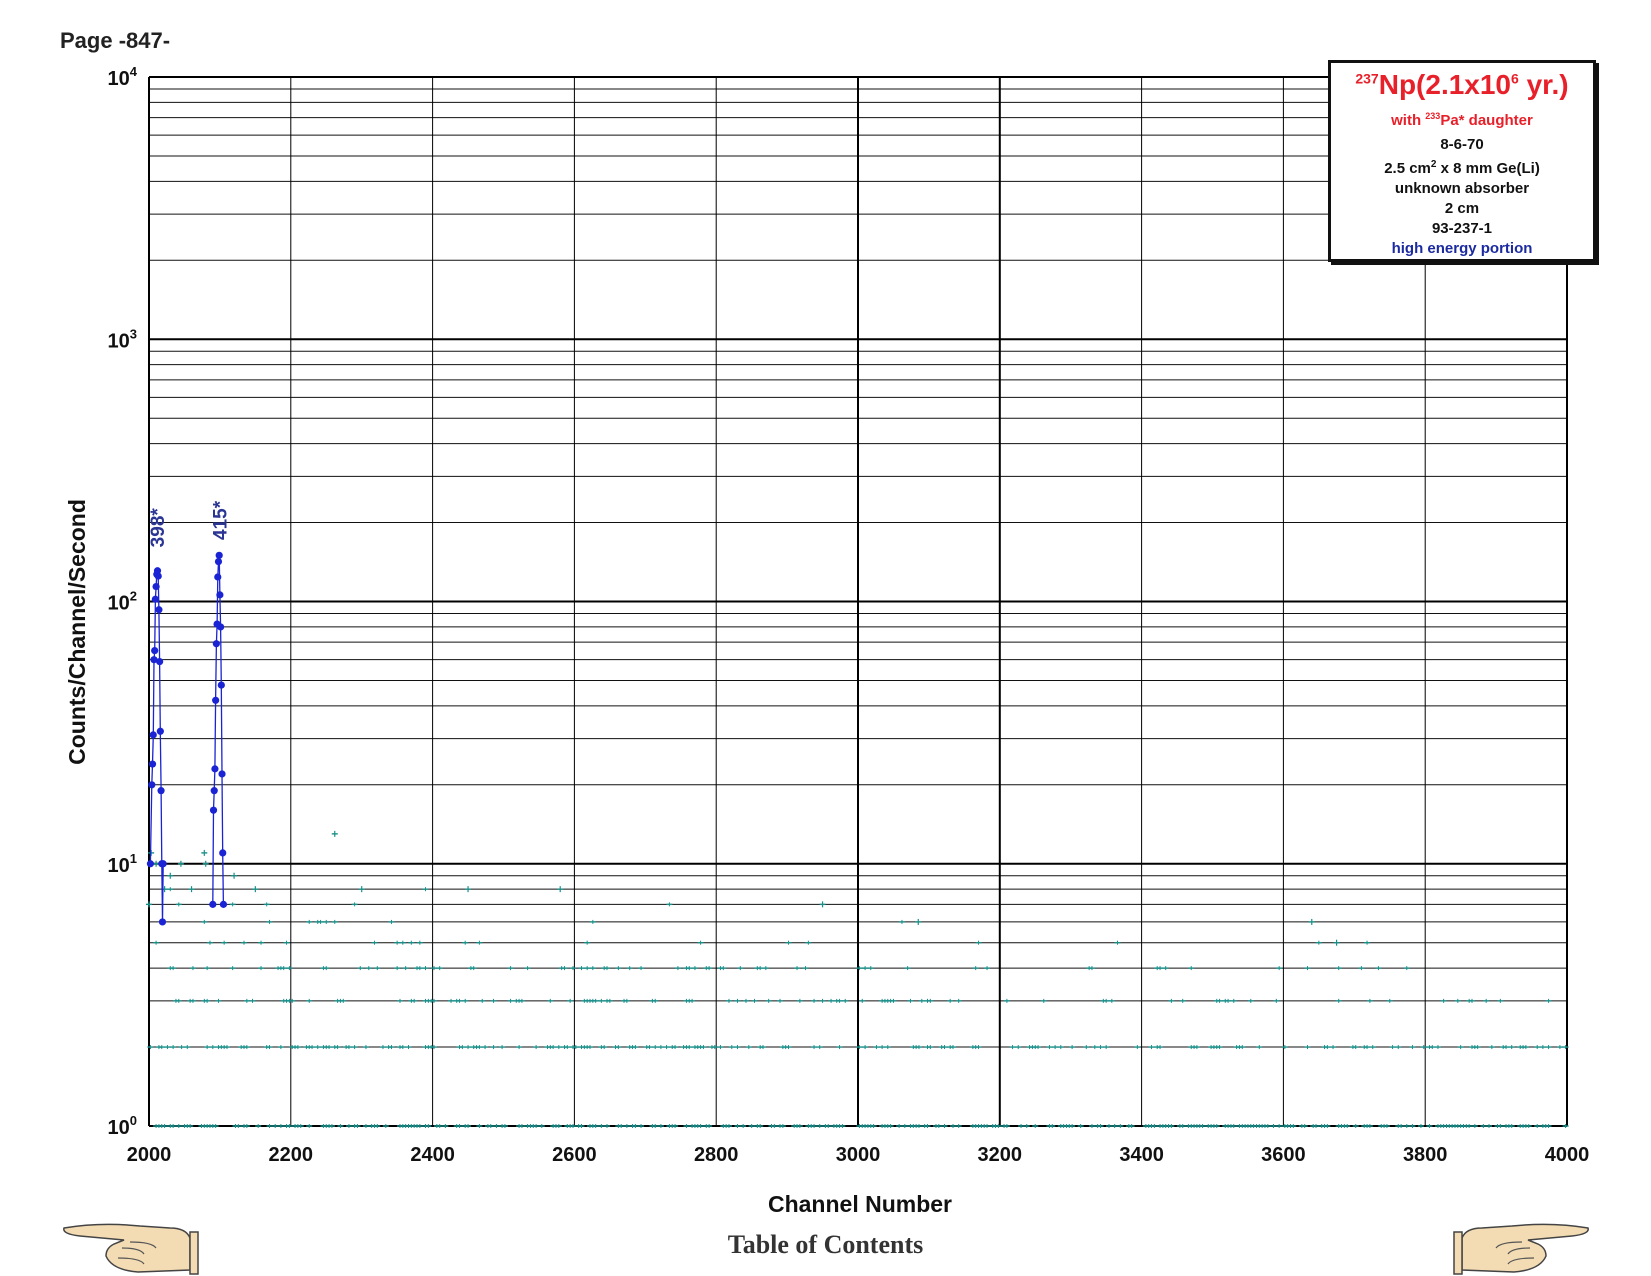  What do you see at coordinates (1462, 248) in the screenshot?
I see `legend-portion: high energy portion` at bounding box center [1462, 248].